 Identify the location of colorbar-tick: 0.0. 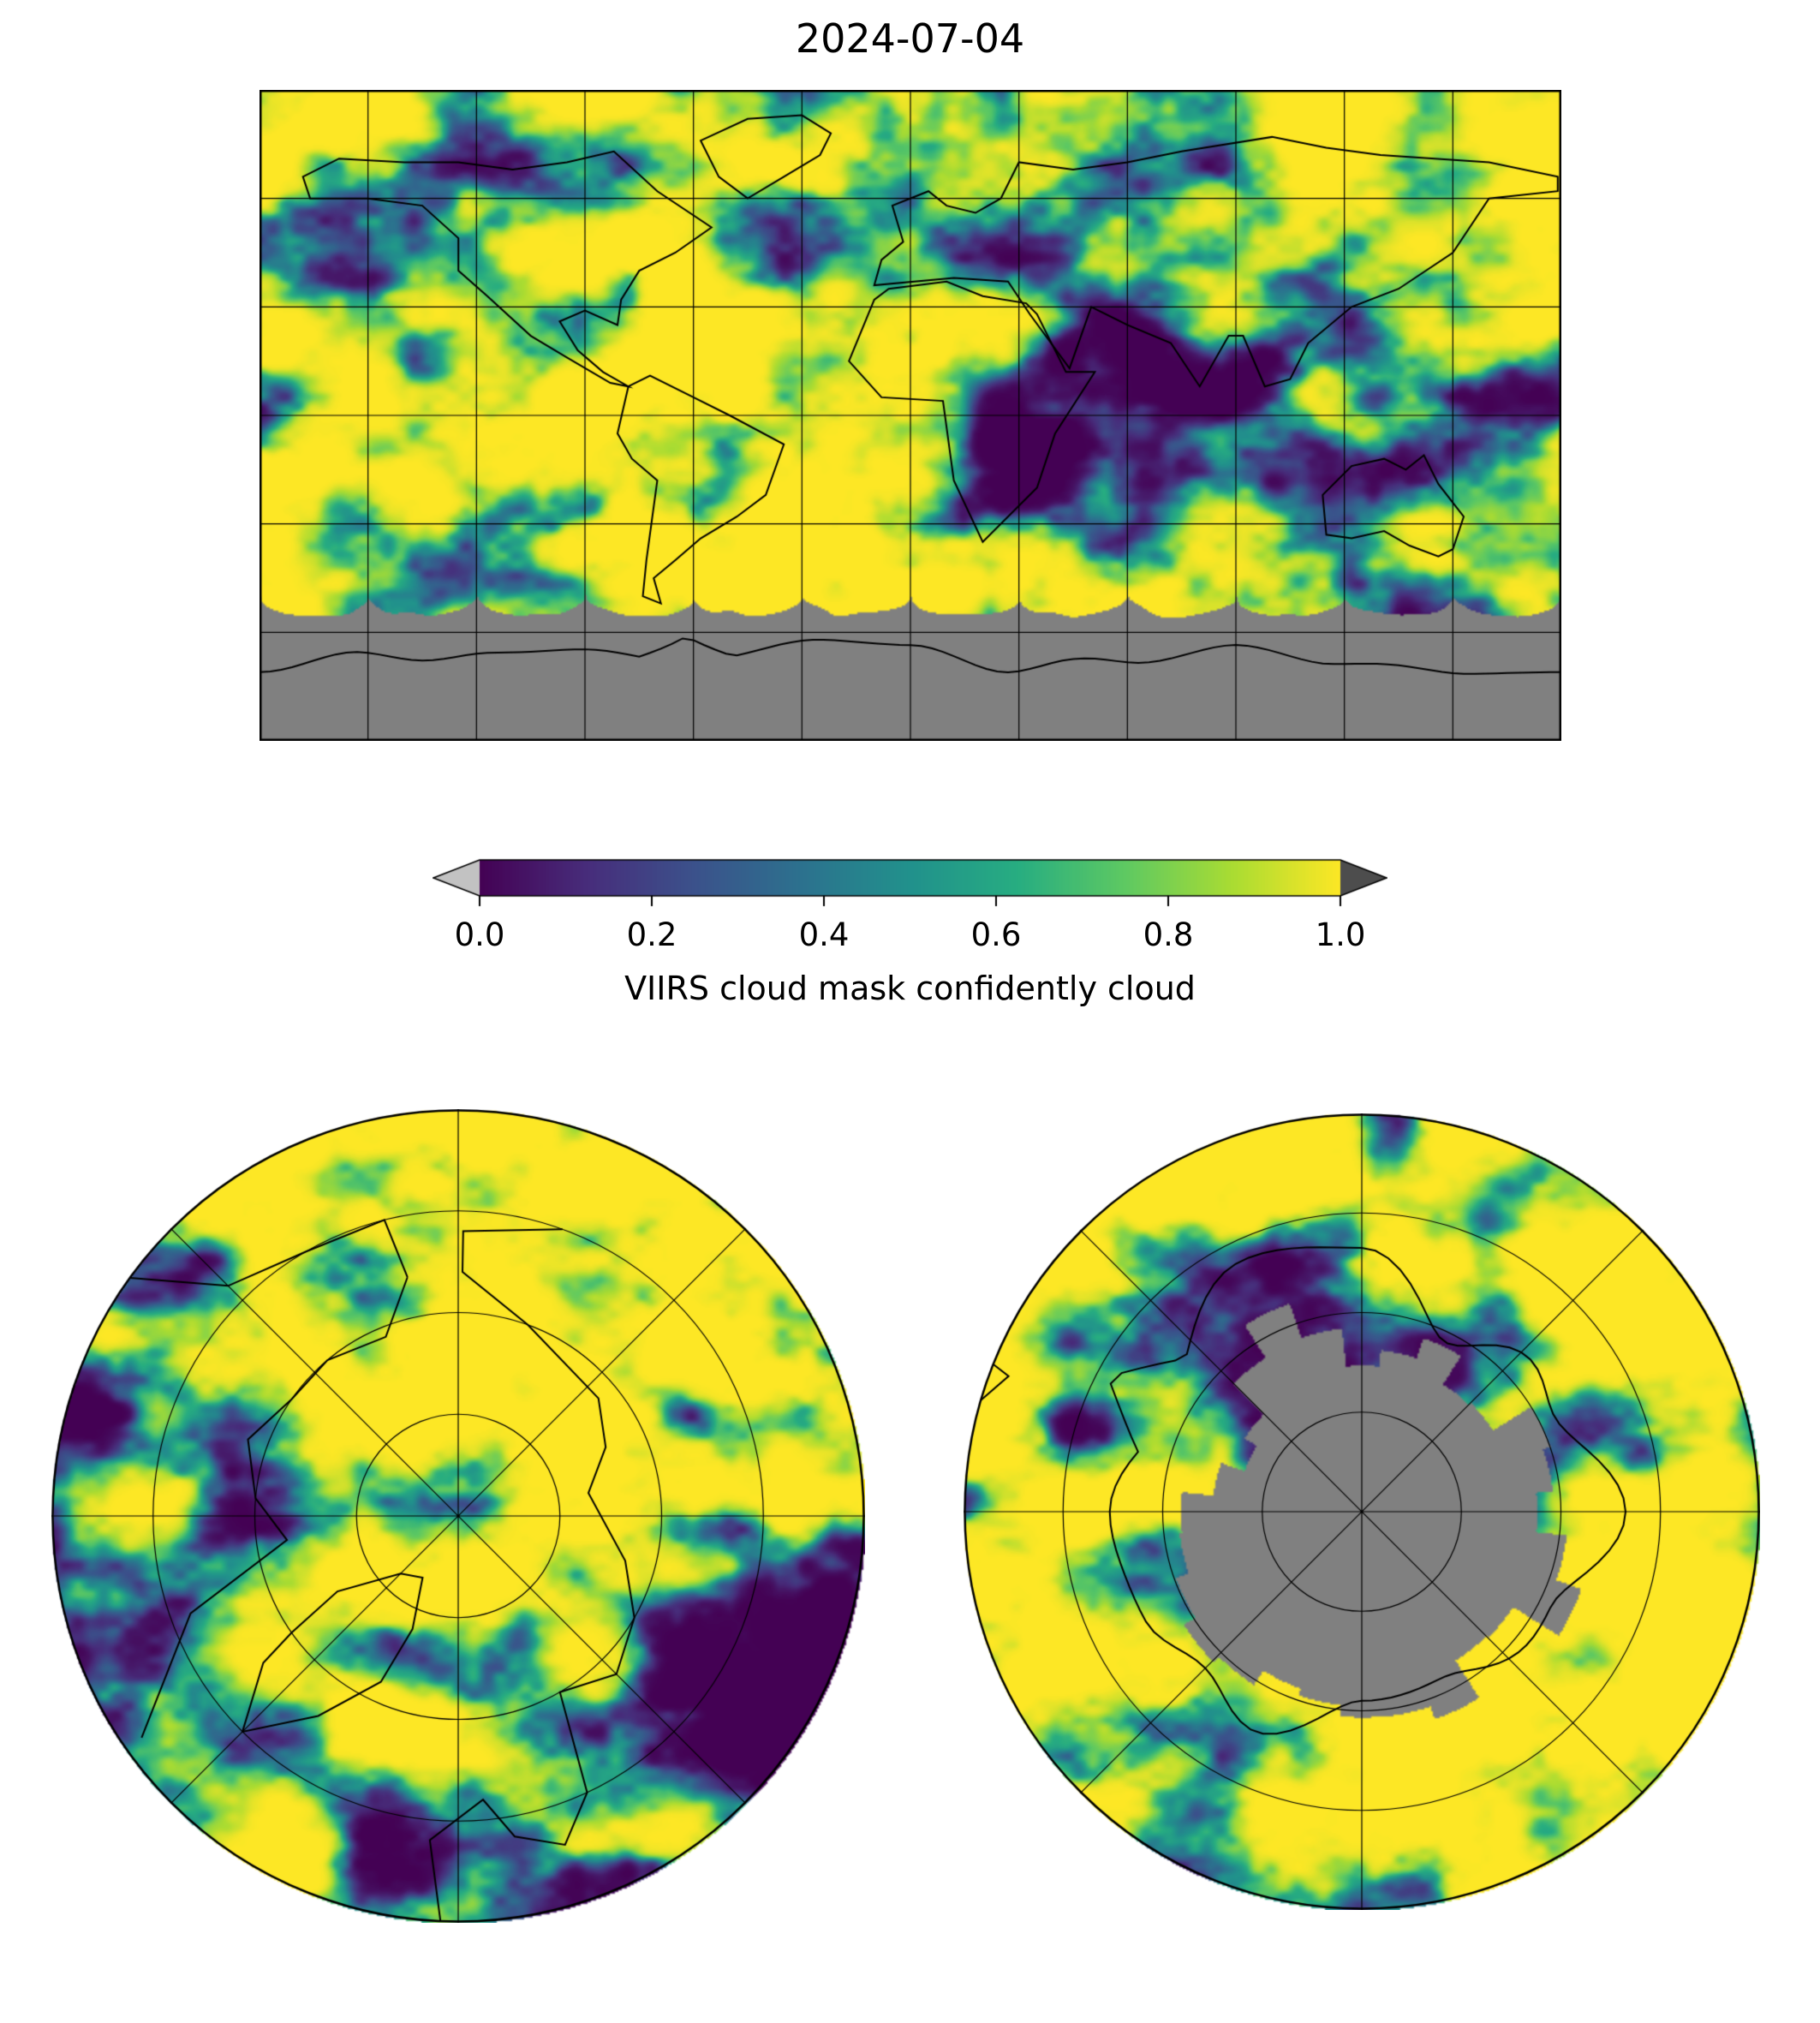
(480, 934).